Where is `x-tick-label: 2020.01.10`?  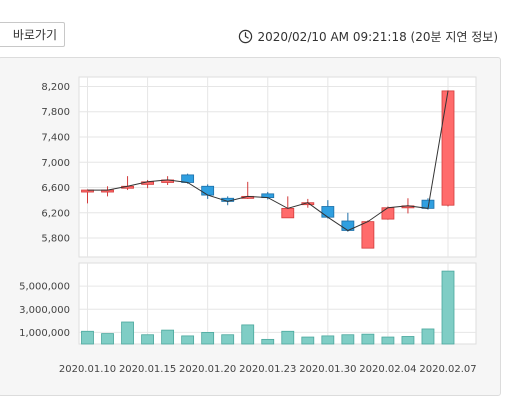 x-tick-label: 2020.01.10 is located at coordinates (87, 369).